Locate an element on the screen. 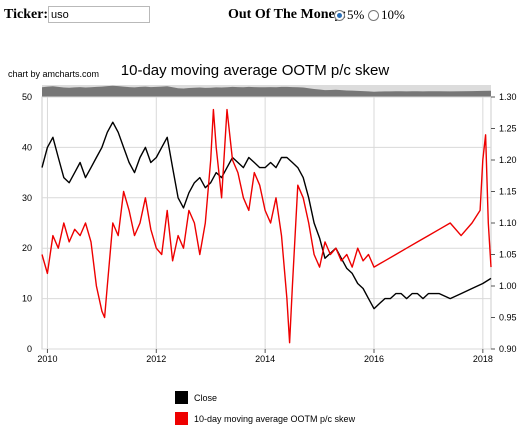 The height and width of the screenshot is (432, 532). legend-swatch-close is located at coordinates (181, 397).